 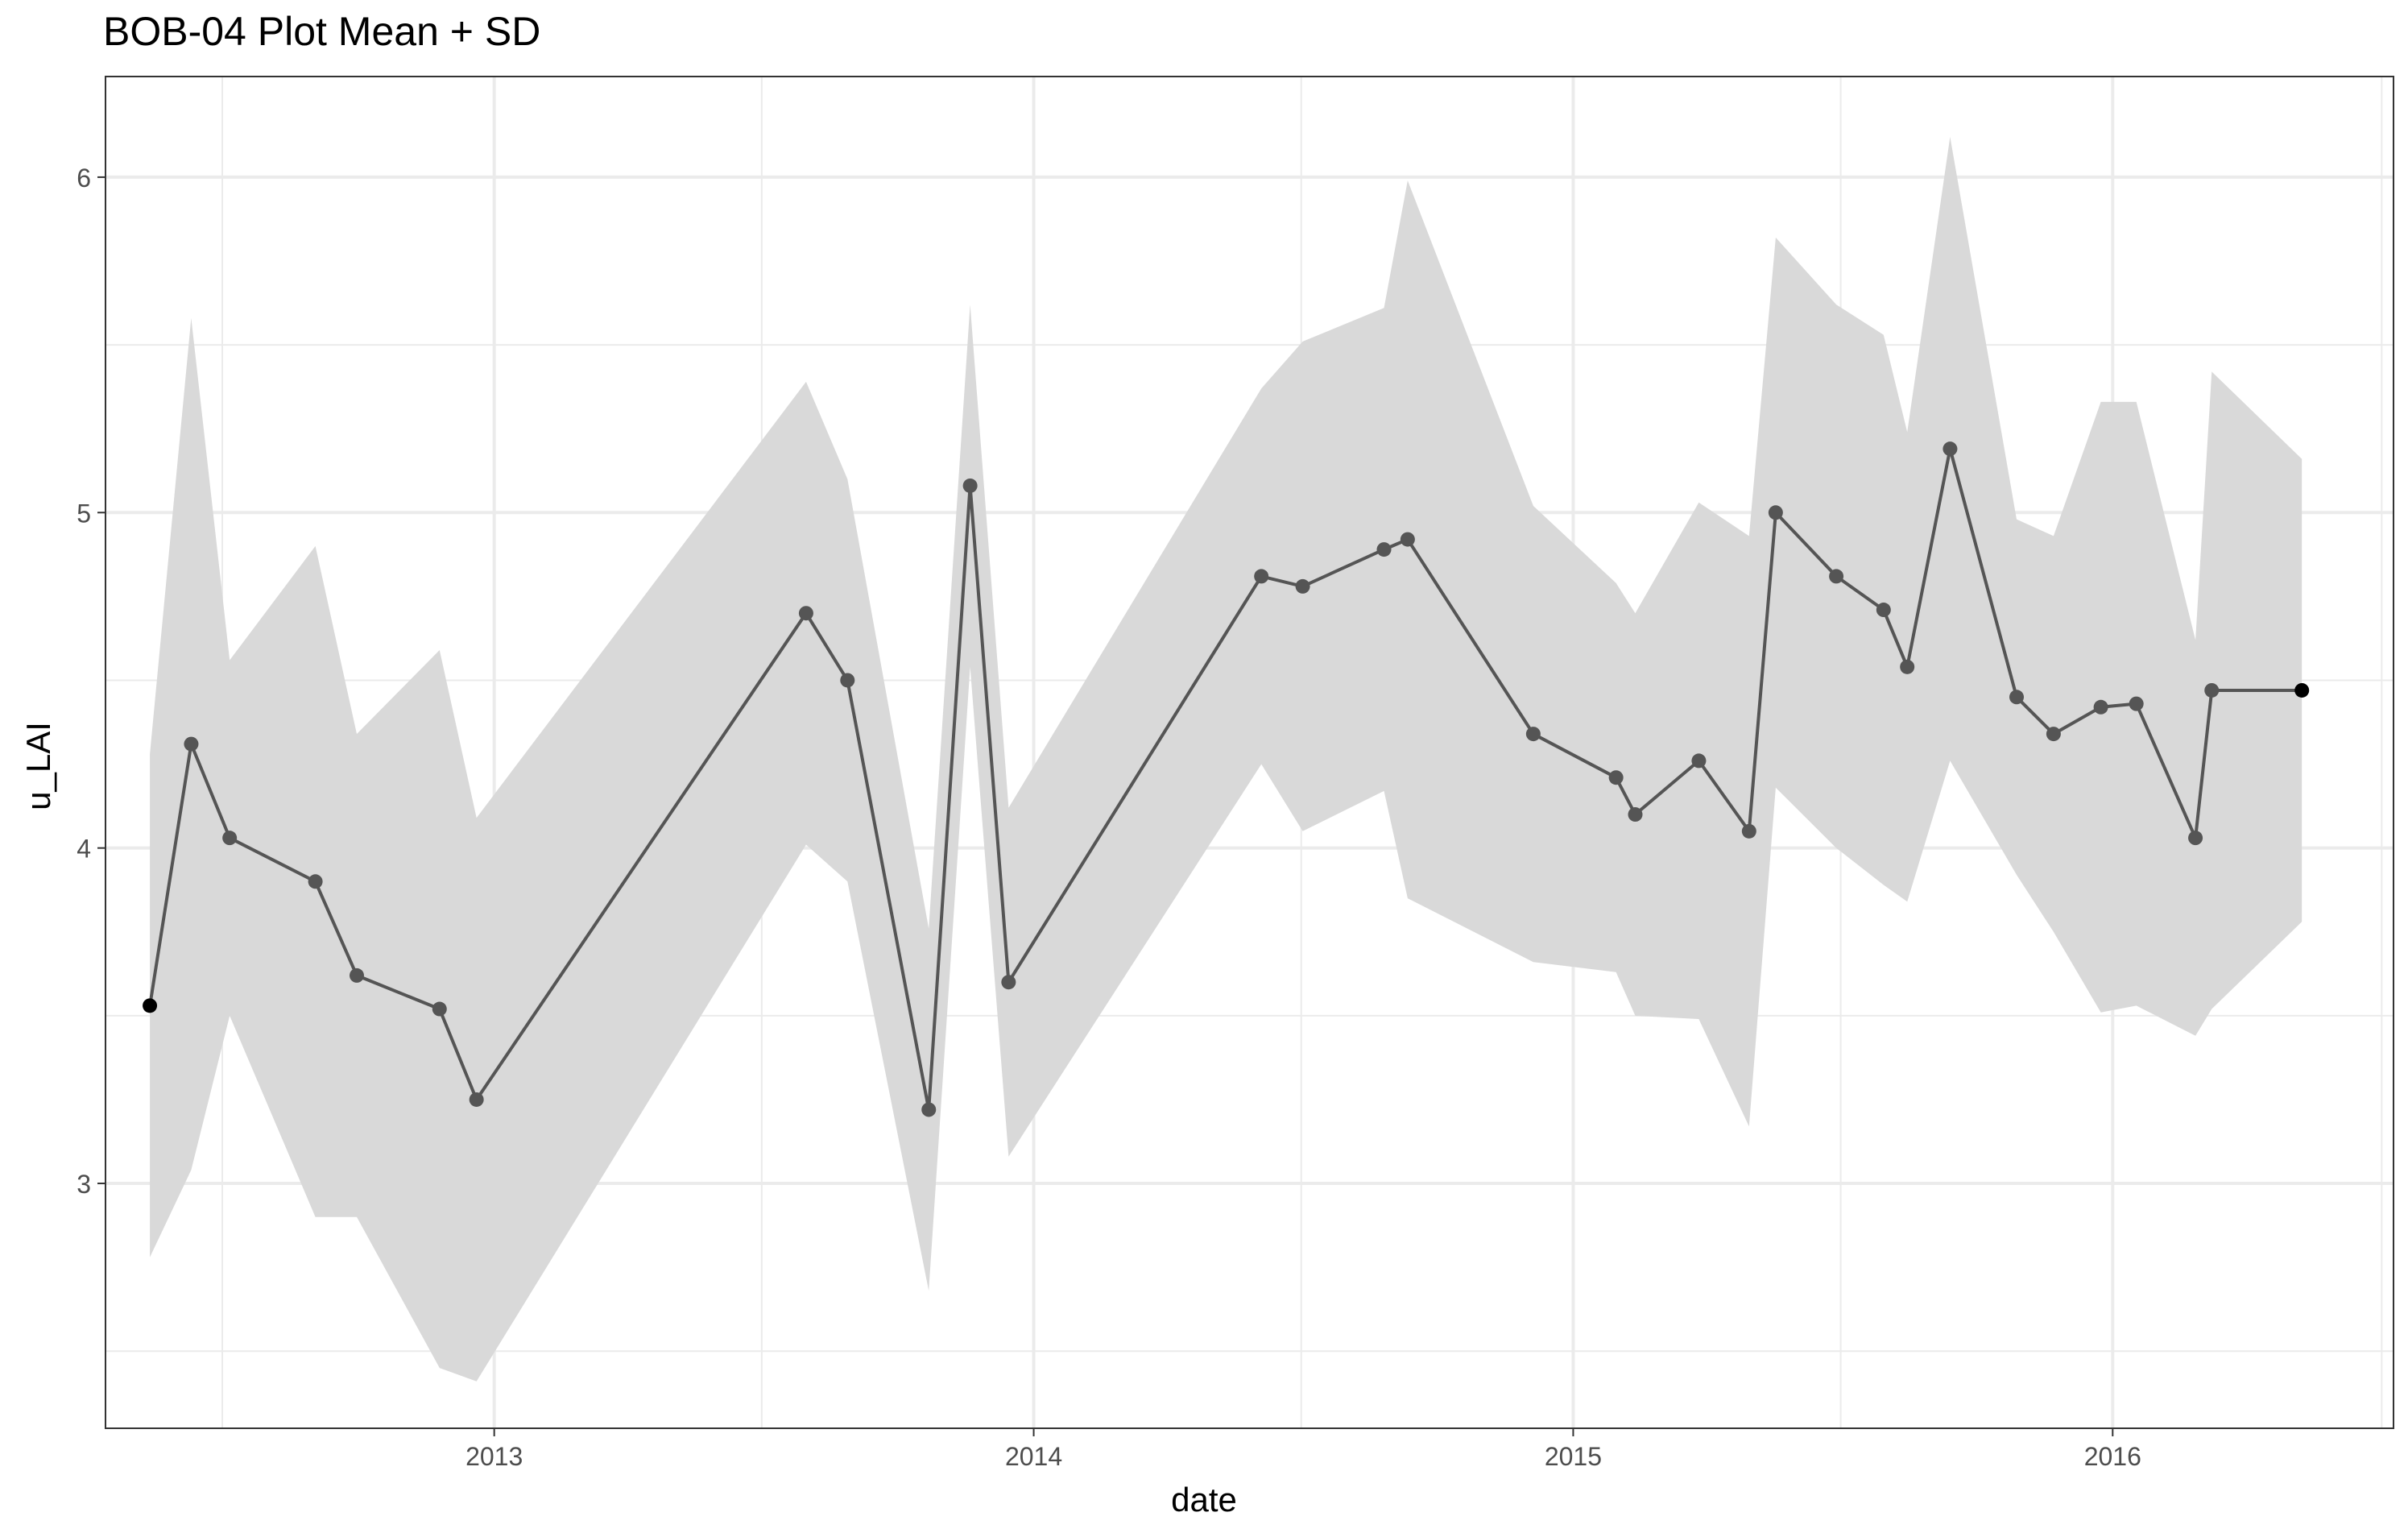 What do you see at coordinates (1204, 1499) in the screenshot?
I see `x-axis-label: date` at bounding box center [1204, 1499].